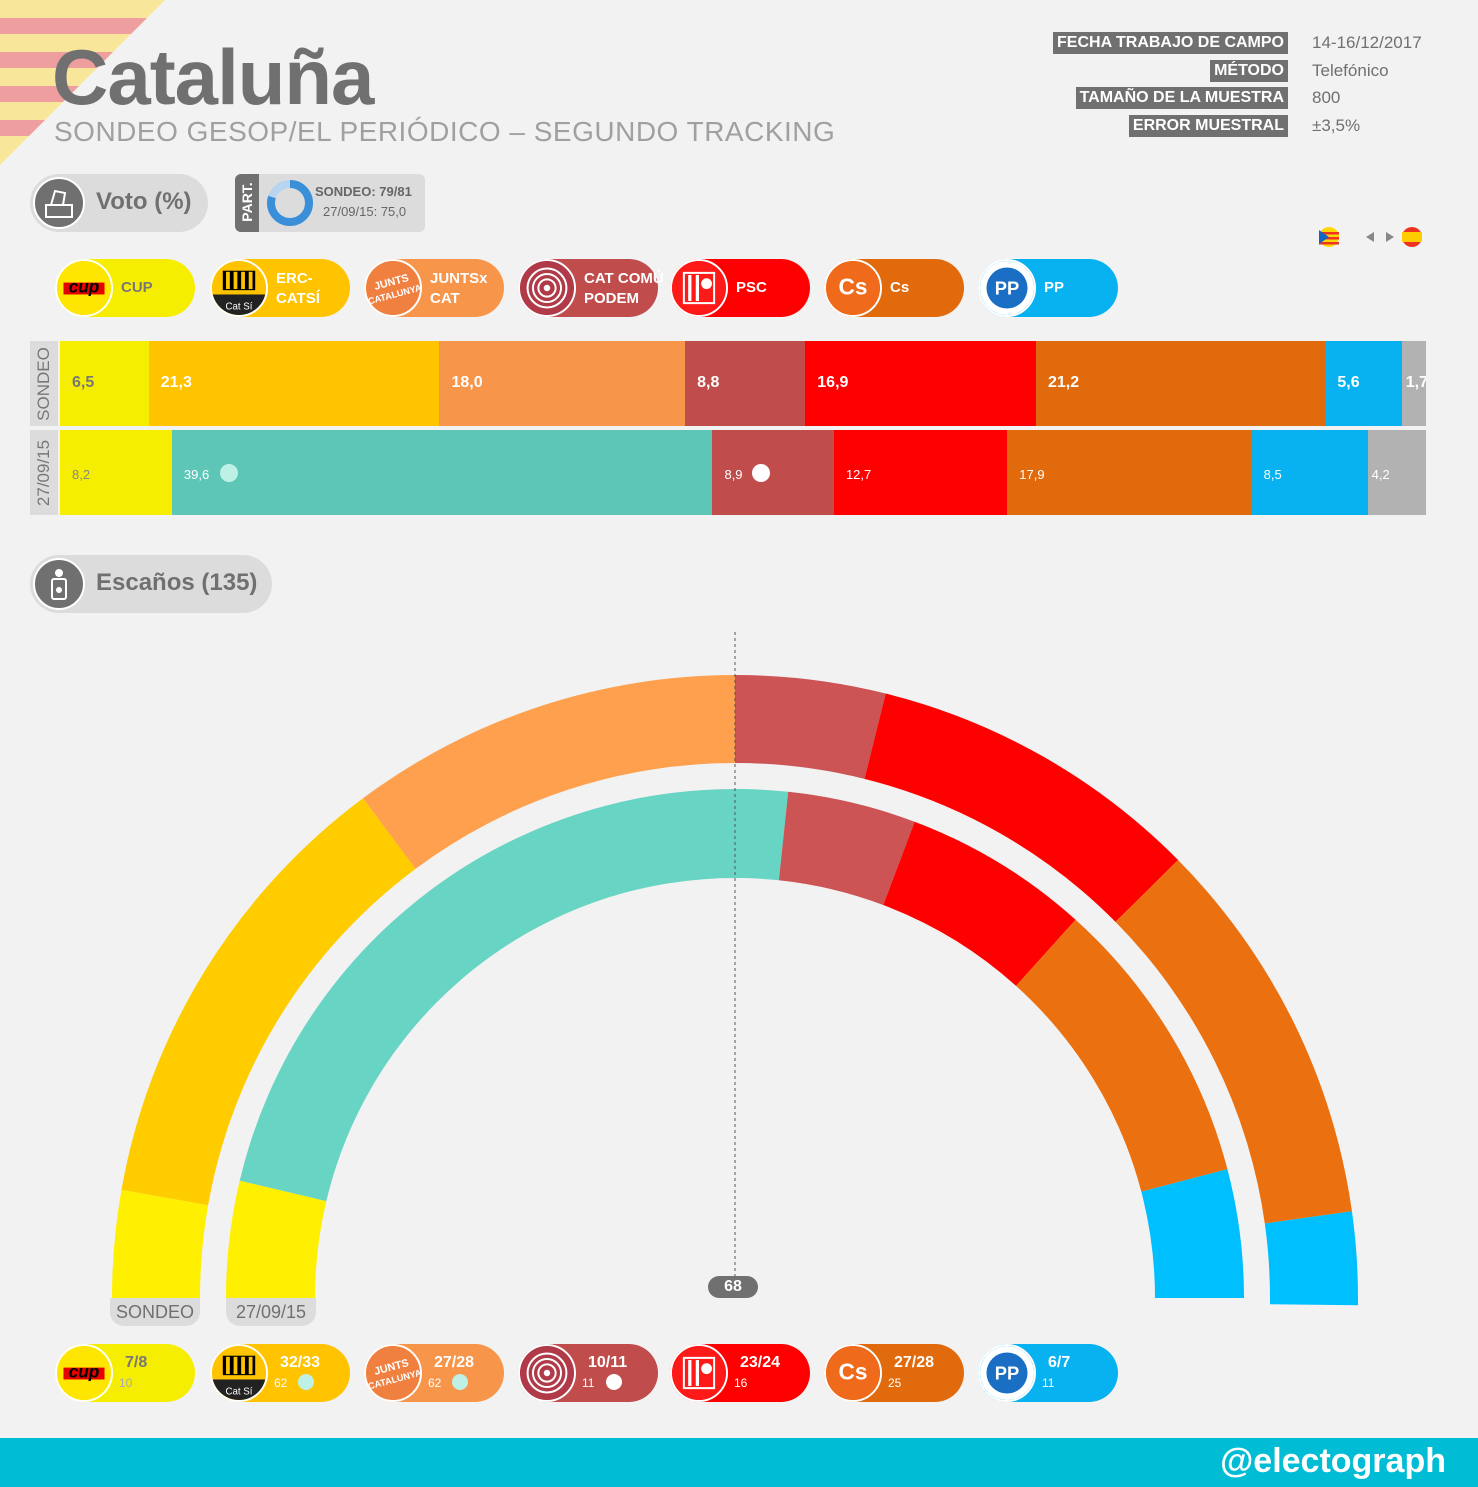 This screenshot has width=1478, height=1487. Describe the element at coordinates (900, 287) in the screenshot. I see `party-name: Cs` at that location.